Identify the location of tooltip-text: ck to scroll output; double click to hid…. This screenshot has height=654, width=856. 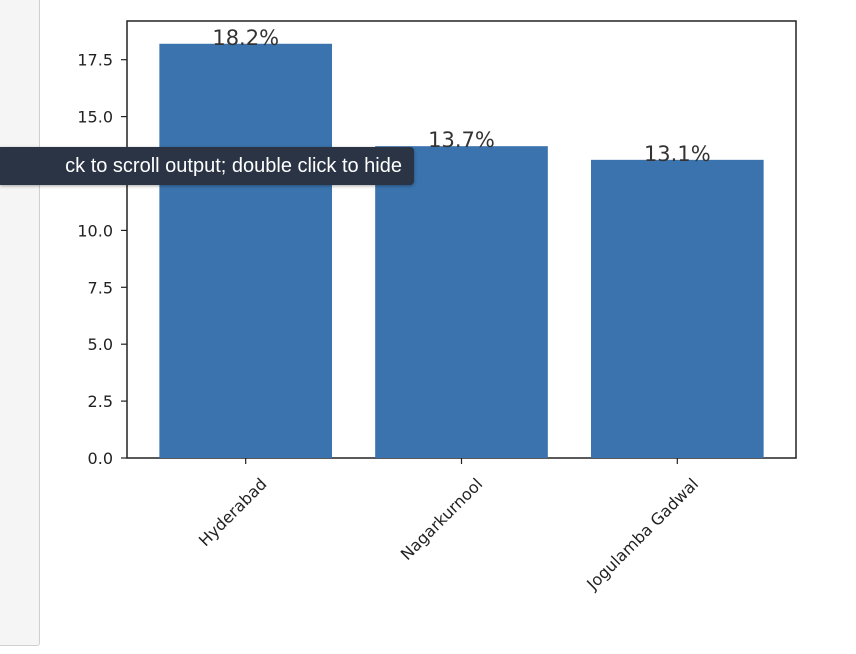
(233, 166).